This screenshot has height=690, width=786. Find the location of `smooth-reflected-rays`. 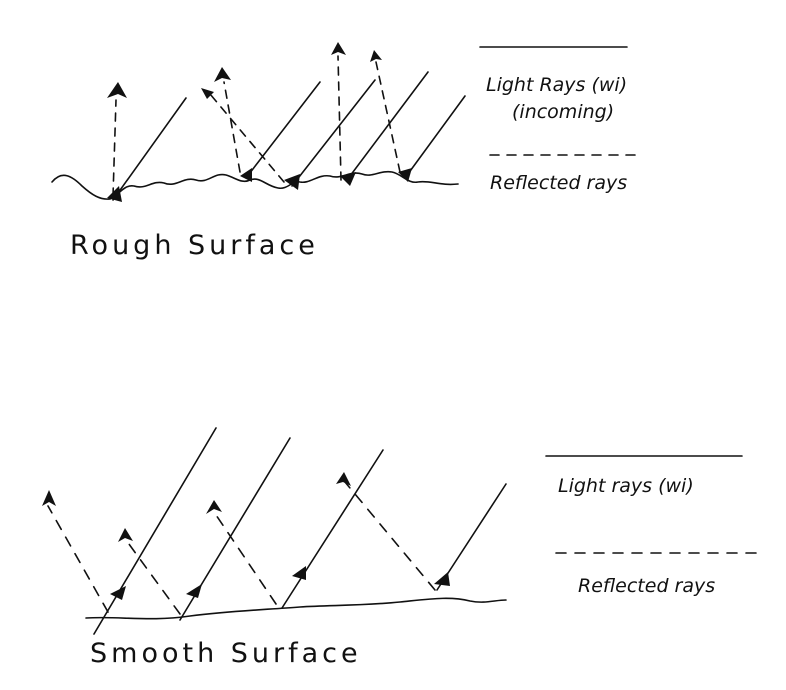

smooth-reflected-rays is located at coordinates (241, 548).